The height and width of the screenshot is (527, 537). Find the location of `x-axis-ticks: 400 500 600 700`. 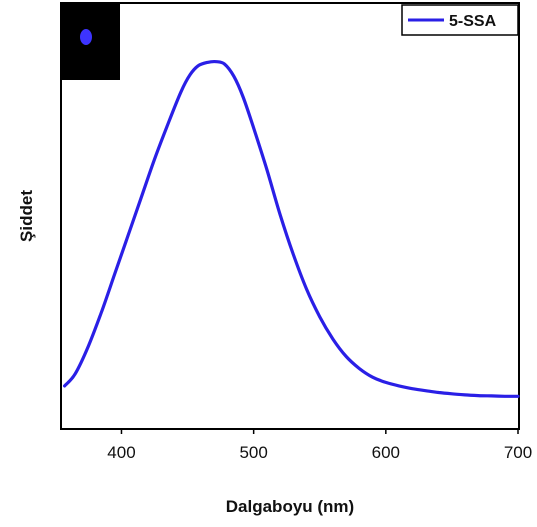

x-axis-ticks: 400 500 600 700 is located at coordinates (319, 445).